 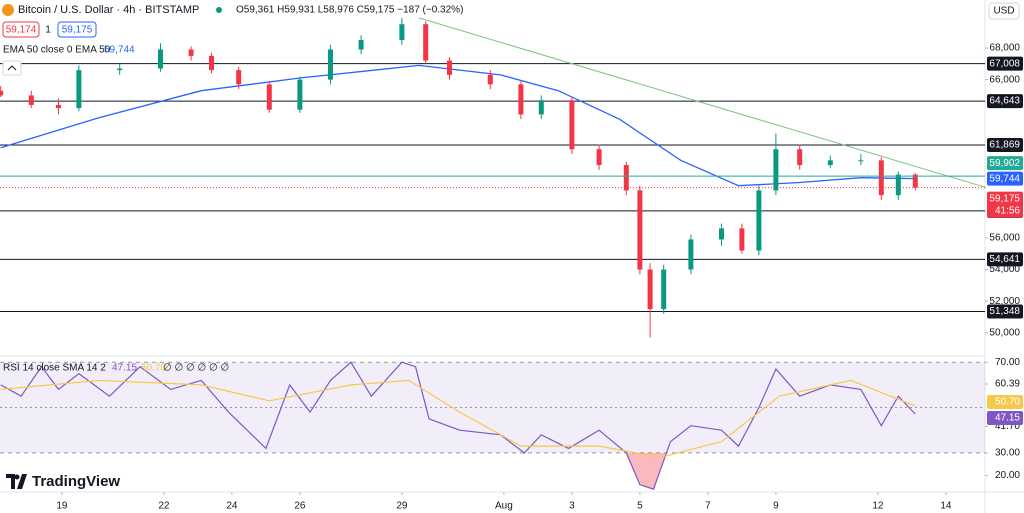 I want to click on level-label: 61,869, so click(x=1004, y=145).